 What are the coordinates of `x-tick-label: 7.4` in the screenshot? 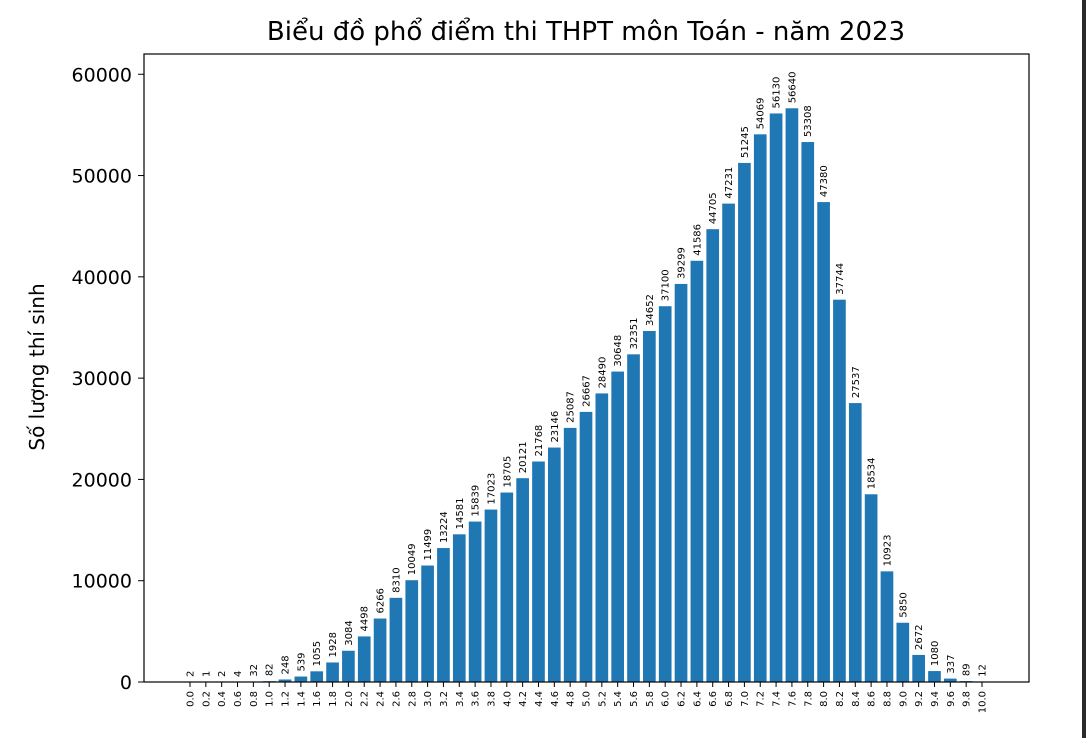 It's located at (777, 699).